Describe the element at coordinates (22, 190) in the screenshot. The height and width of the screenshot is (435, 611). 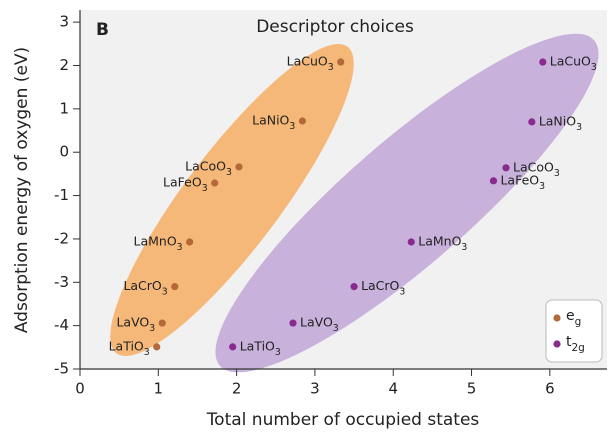
I see `y-axis-label: Adsorption energy of oxygen (eV)` at that location.